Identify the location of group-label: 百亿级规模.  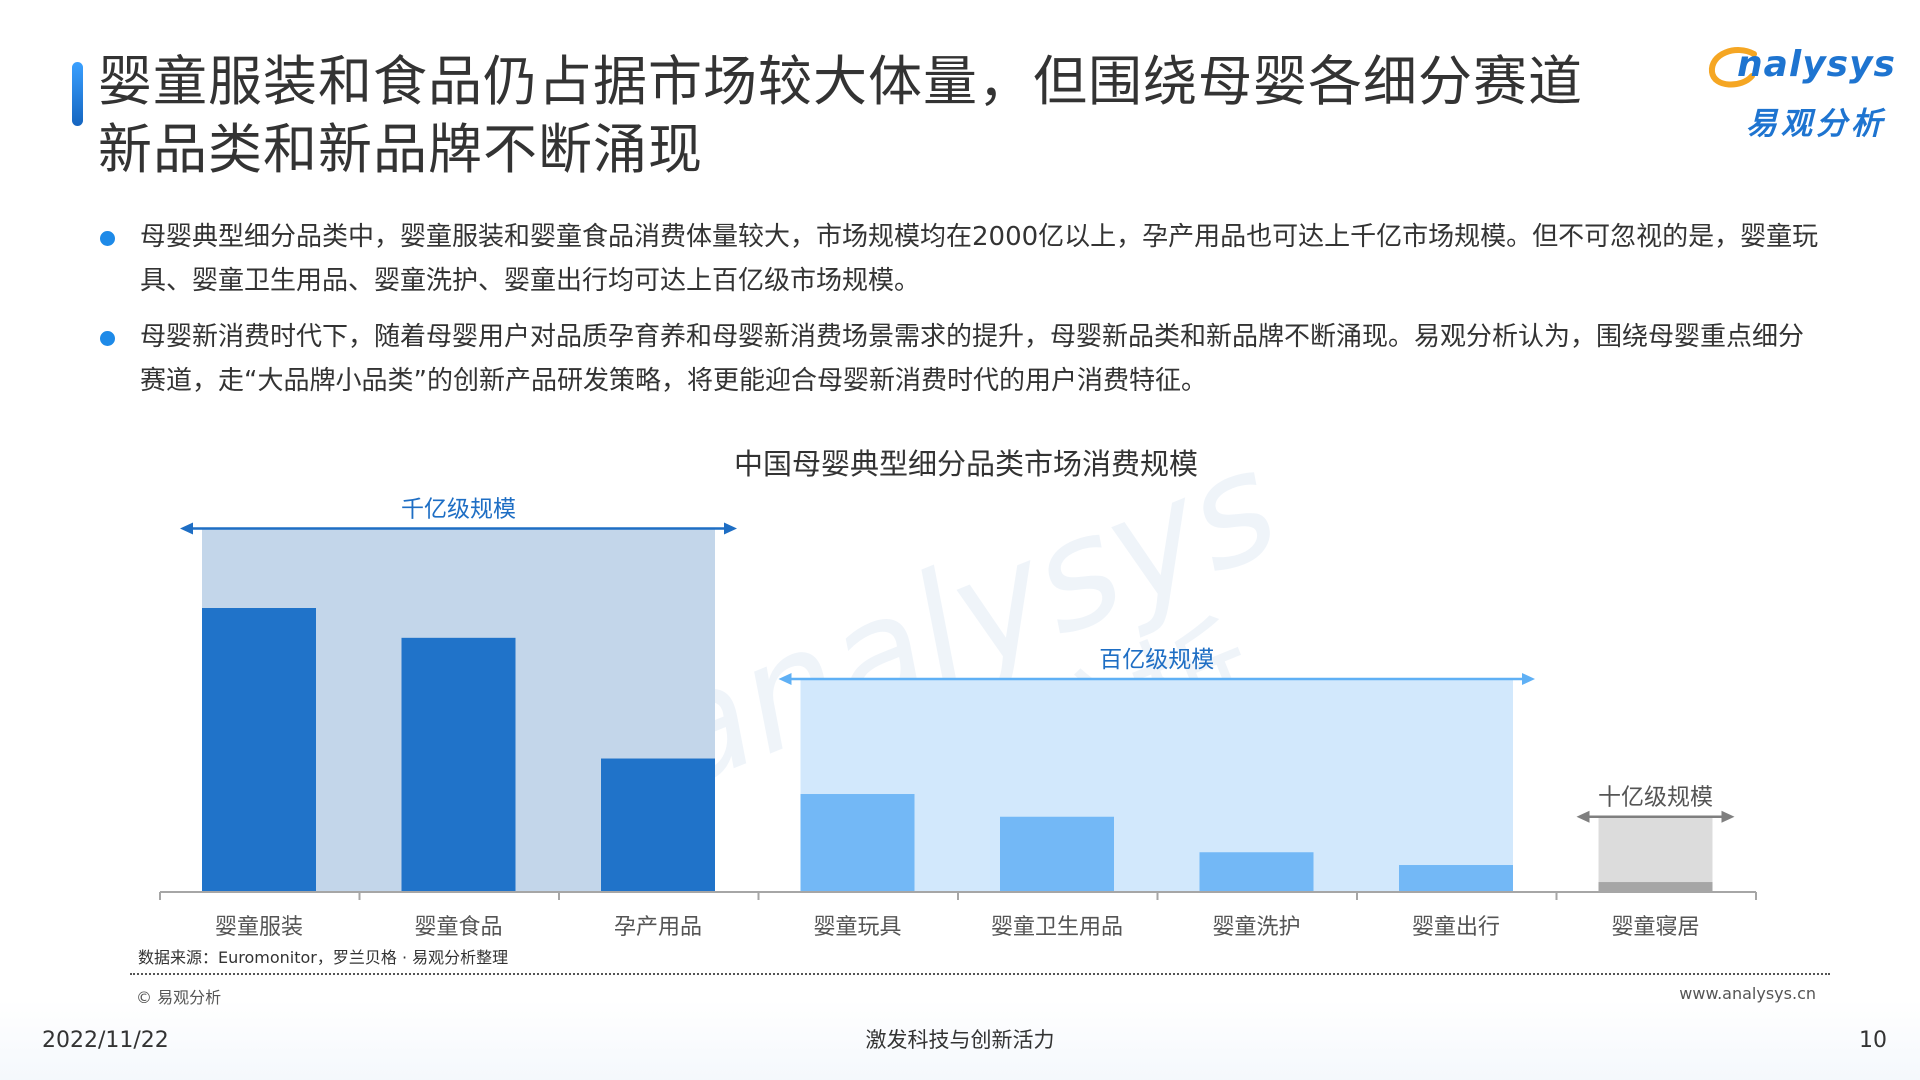
(1156, 660).